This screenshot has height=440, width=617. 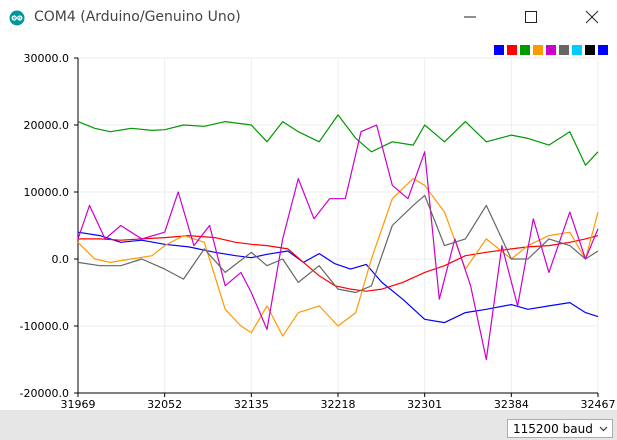 I want to click on series-line-green, so click(x=338, y=140).